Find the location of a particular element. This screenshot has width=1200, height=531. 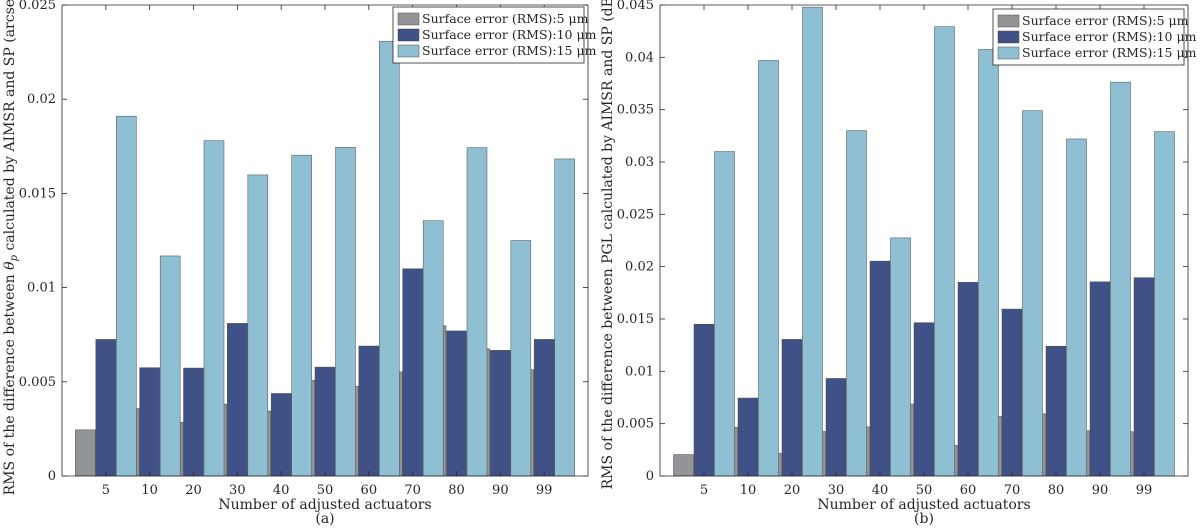

x-tick-label: 60 is located at coordinates (369, 490).